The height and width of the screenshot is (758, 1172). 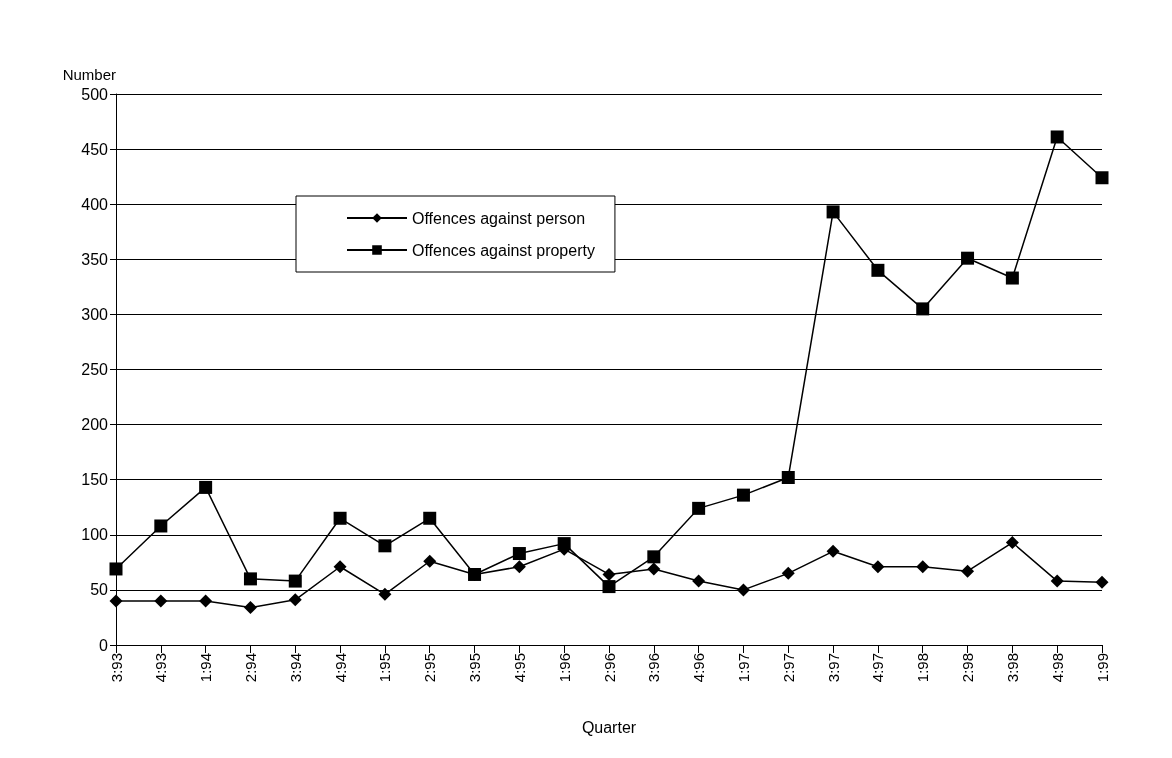 I want to click on x-tick-label: 4:93, so click(x=161, y=668).